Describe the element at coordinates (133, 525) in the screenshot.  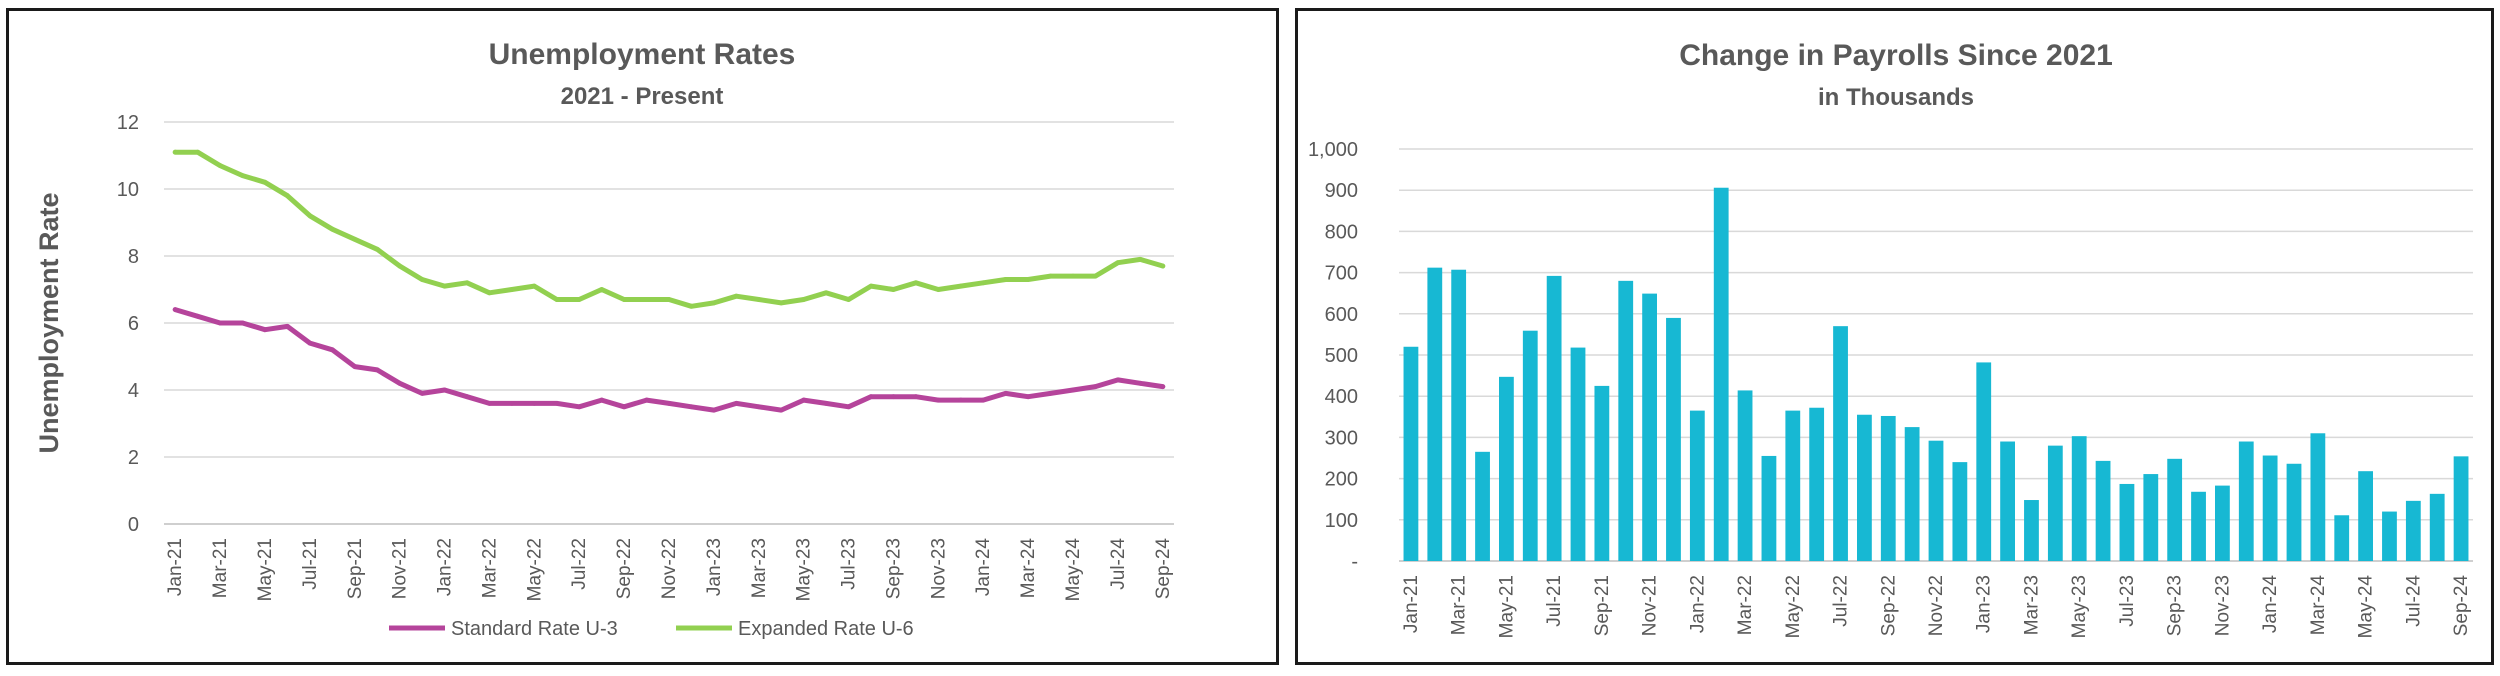
I see `y-tick-label: 0` at that location.